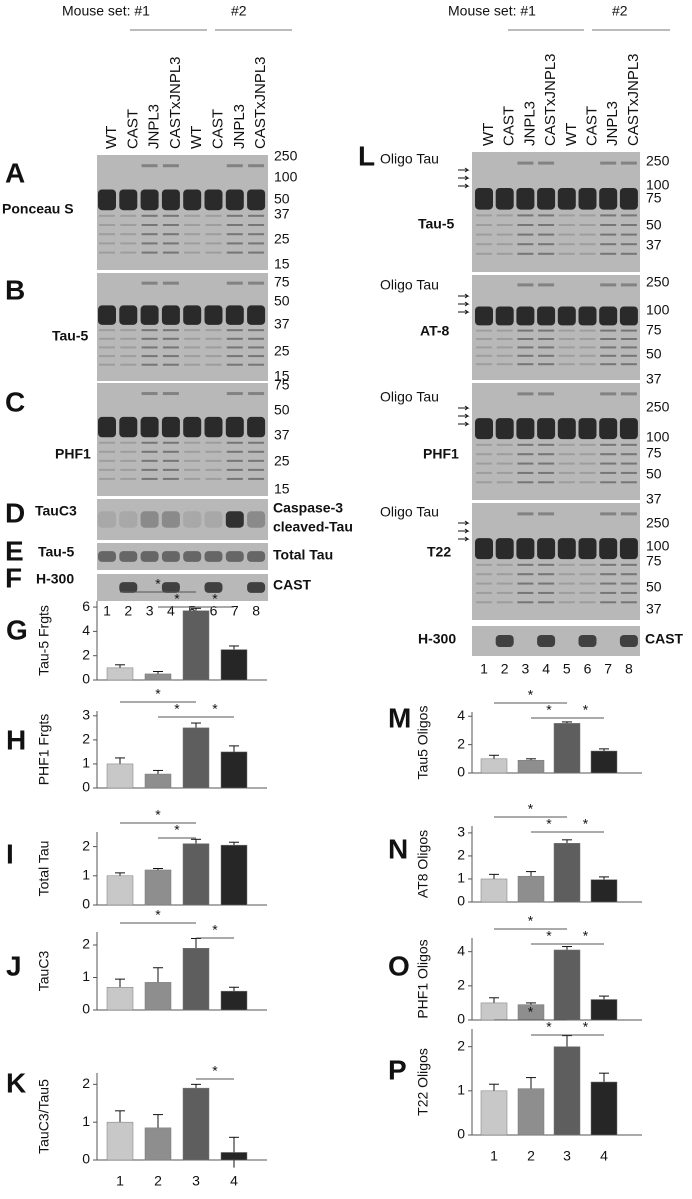 The width and height of the screenshot is (692, 1199). Describe the element at coordinates (464, 312) in the screenshot. I see `arrow` at that location.